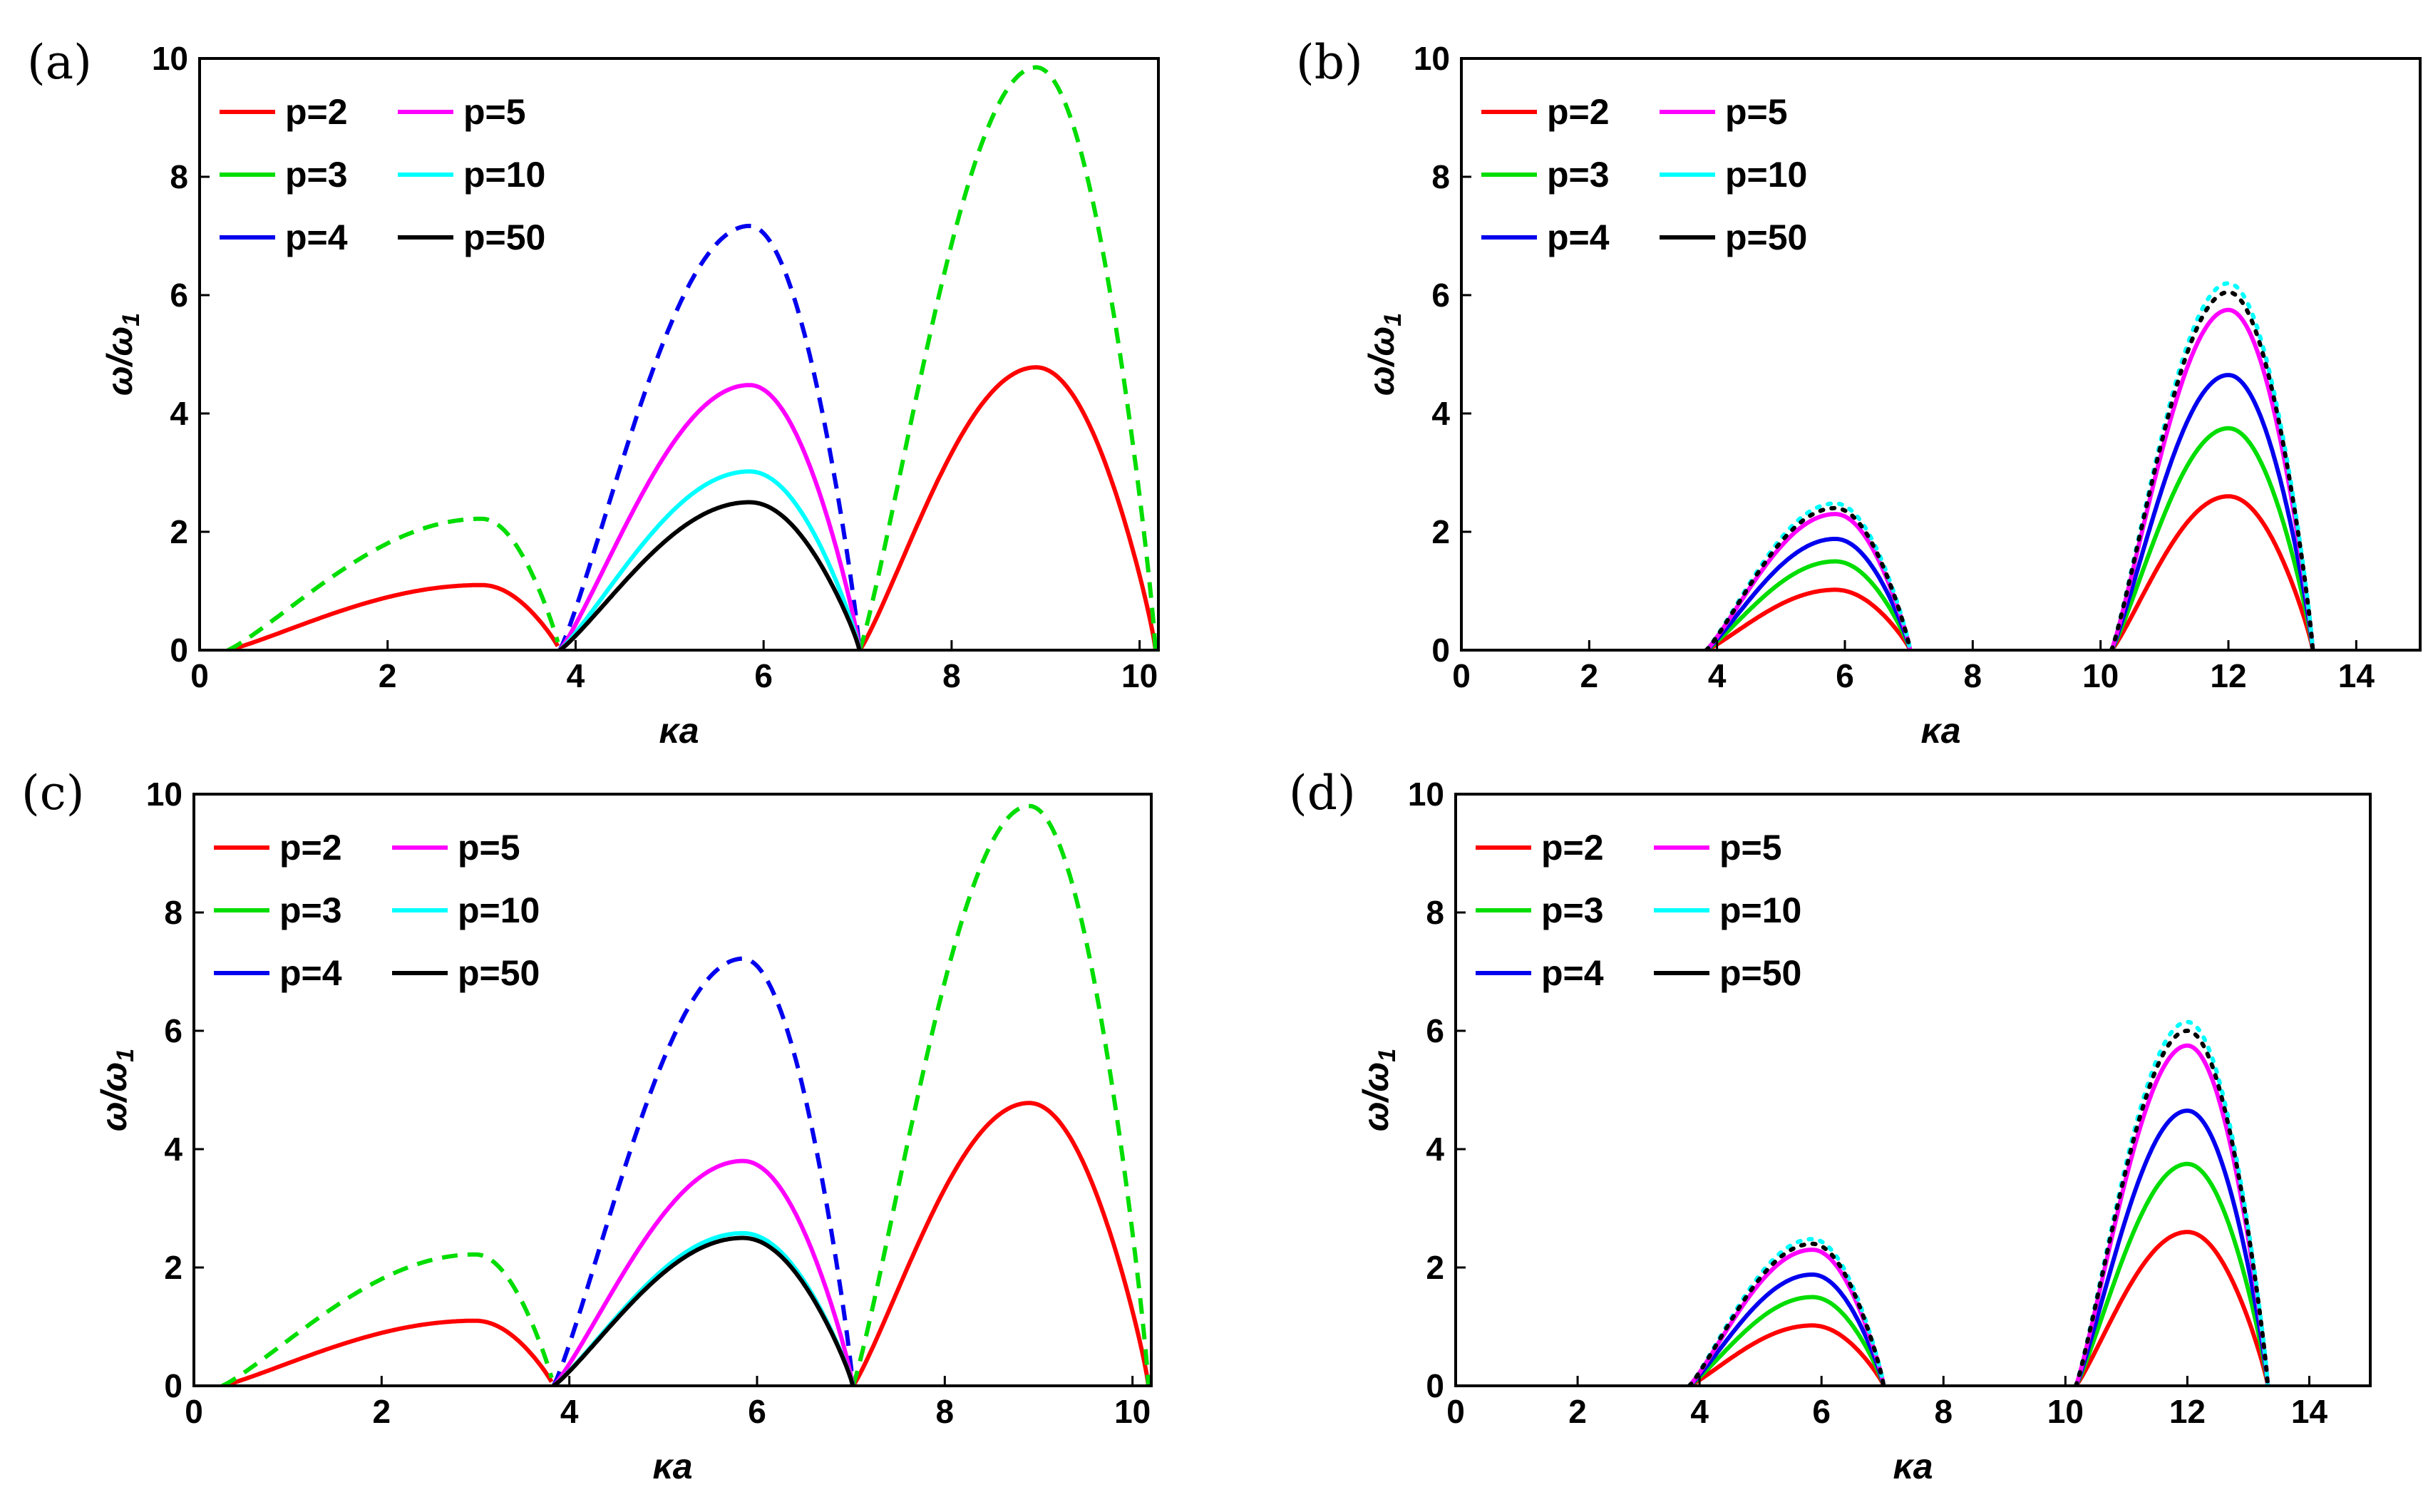 The image size is (2433, 1512). Describe the element at coordinates (59, 62) in the screenshot. I see `panel-label: (a)` at that location.